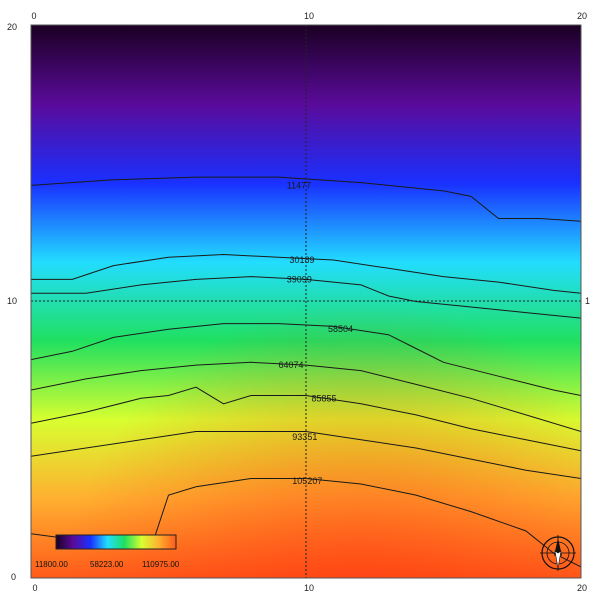  What do you see at coordinates (34, 587) in the screenshot?
I see `tick-label-bottom-0: 0` at bounding box center [34, 587].